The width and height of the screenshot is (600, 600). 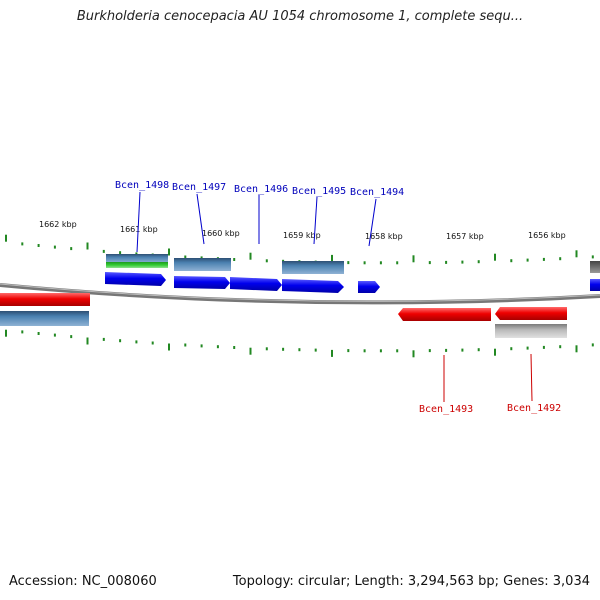 I want to click on kbp-label: 1657 kbp, so click(x=465, y=236).